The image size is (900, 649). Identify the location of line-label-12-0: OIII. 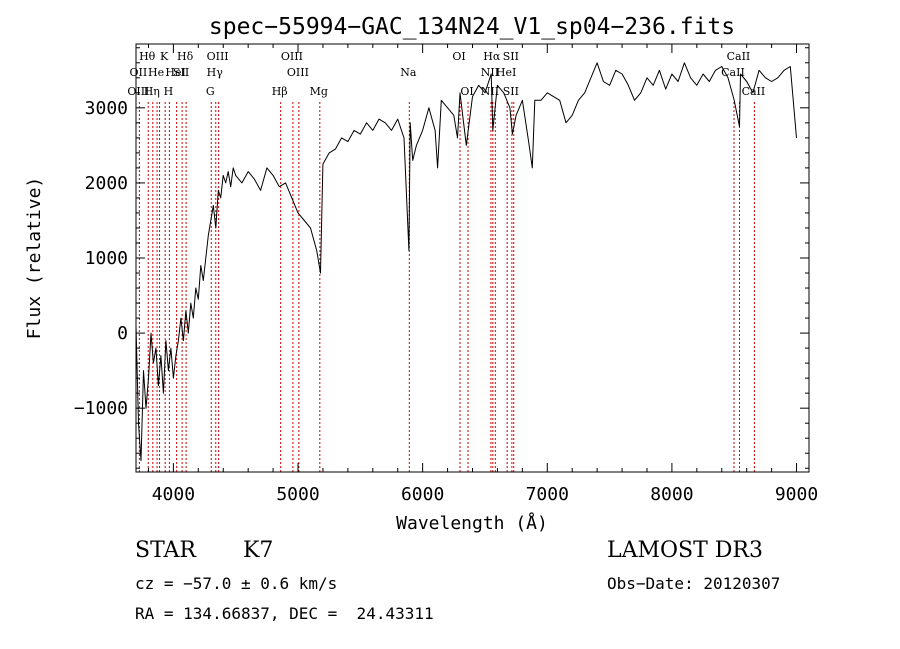
(218, 56).